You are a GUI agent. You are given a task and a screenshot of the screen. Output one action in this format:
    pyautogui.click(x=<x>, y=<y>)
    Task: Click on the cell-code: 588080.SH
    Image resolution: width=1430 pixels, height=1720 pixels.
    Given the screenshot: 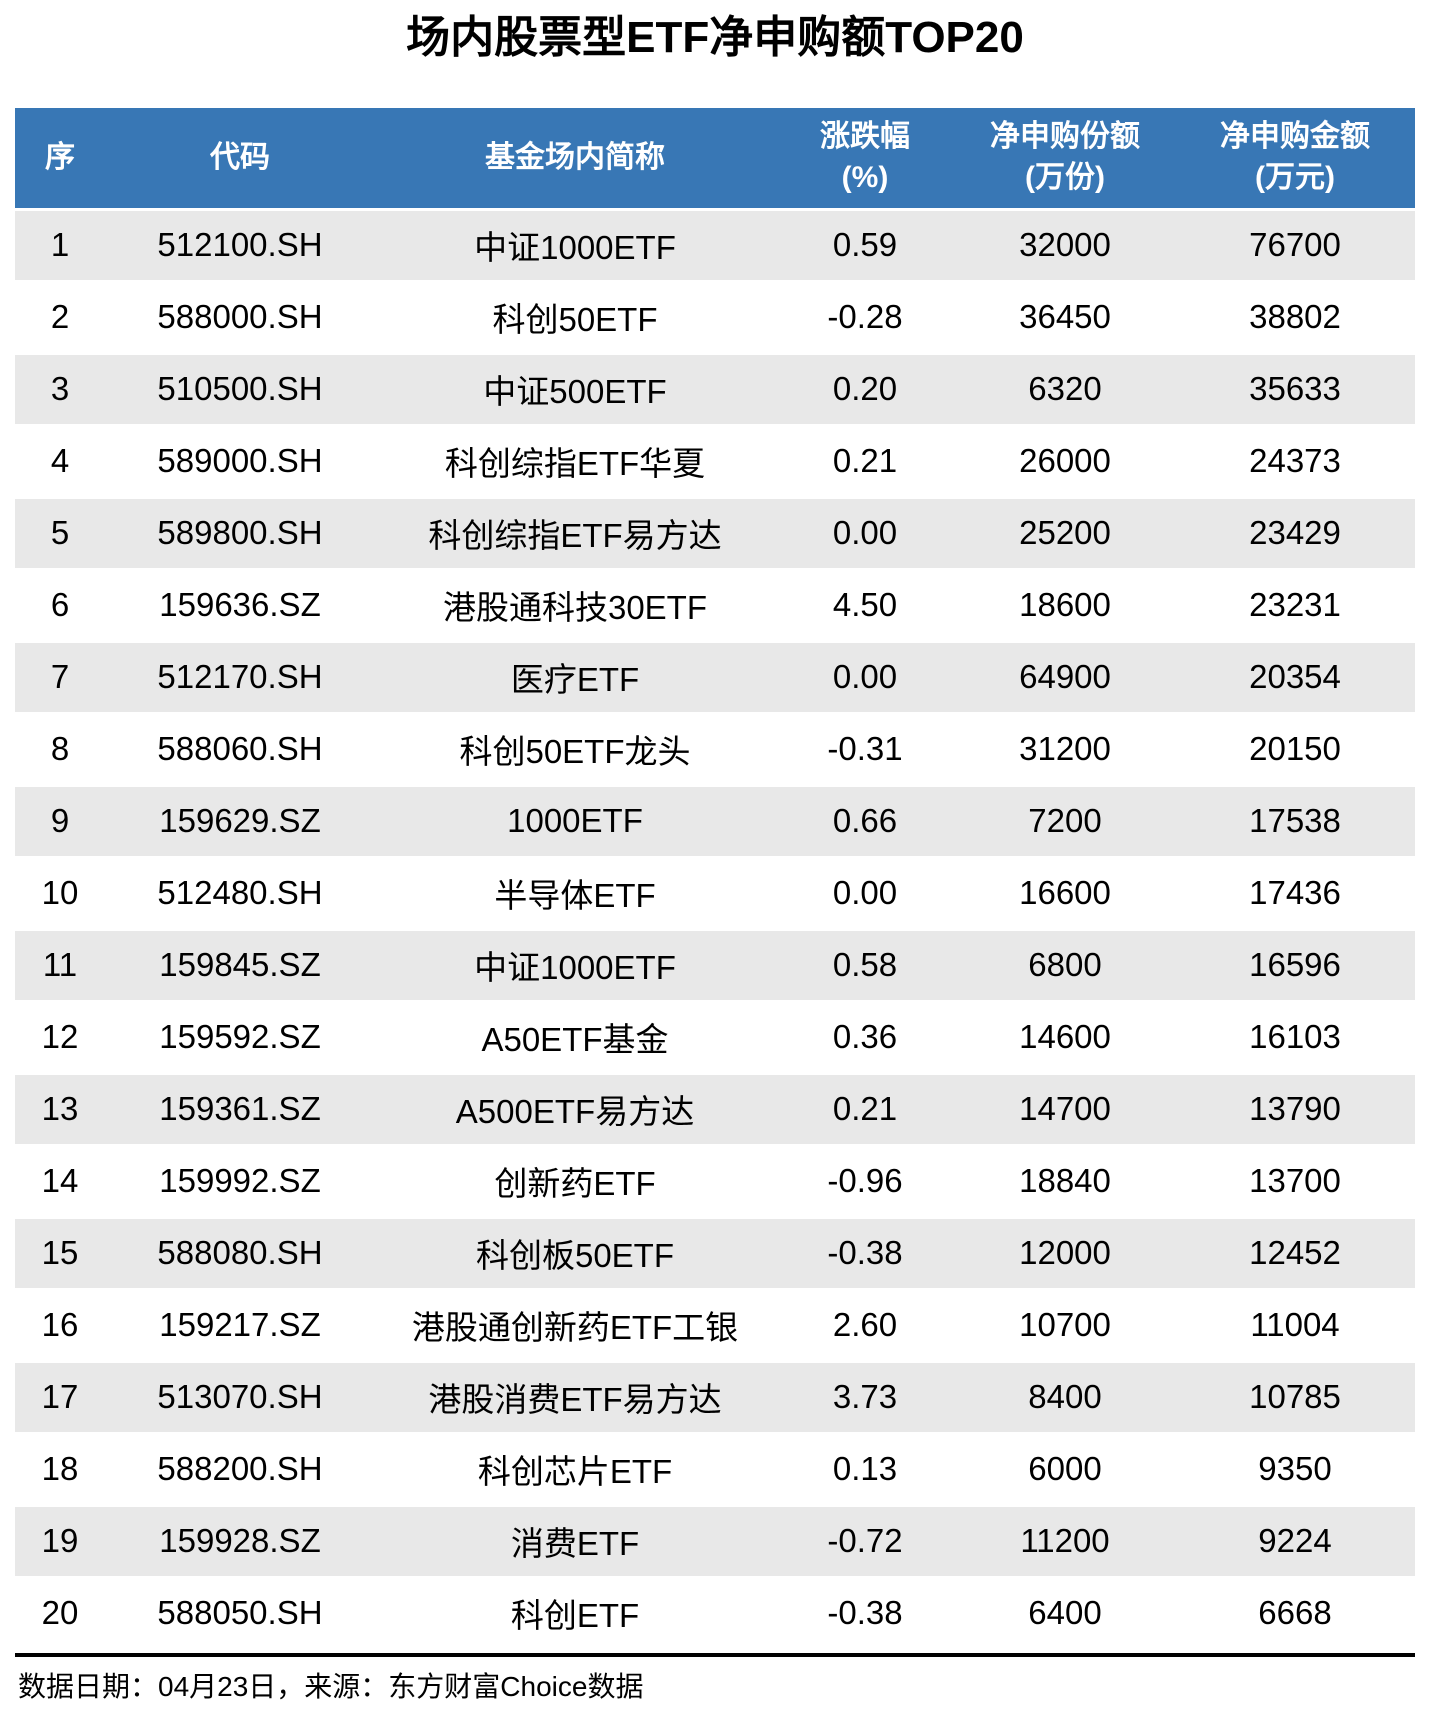 What is the action you would take?
    pyautogui.click(x=240, y=1253)
    